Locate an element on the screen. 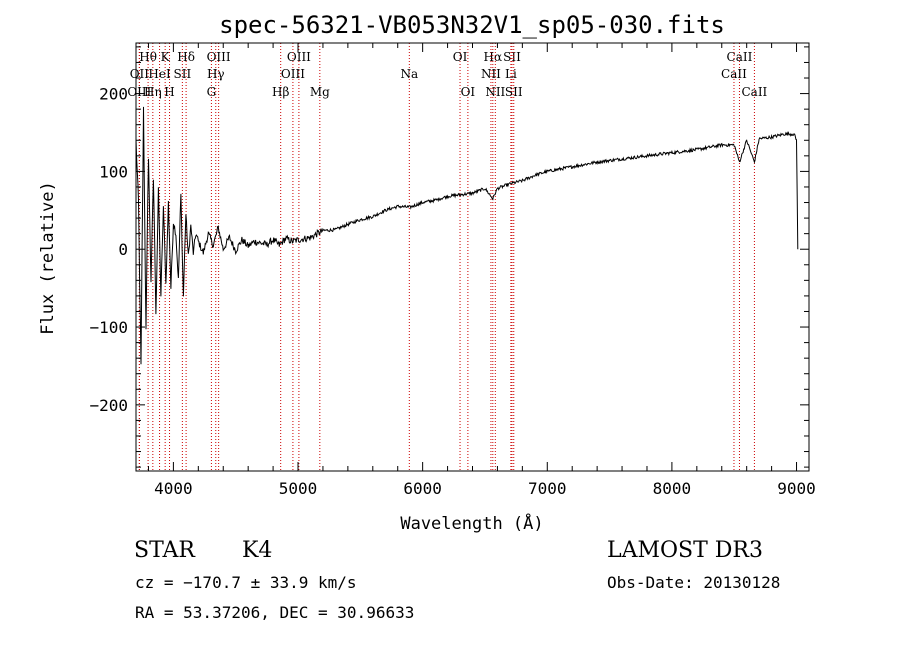 Image resolution: width=900 pixels, height=649 pixels. marker-label: Hθ is located at coordinates (148, 57).